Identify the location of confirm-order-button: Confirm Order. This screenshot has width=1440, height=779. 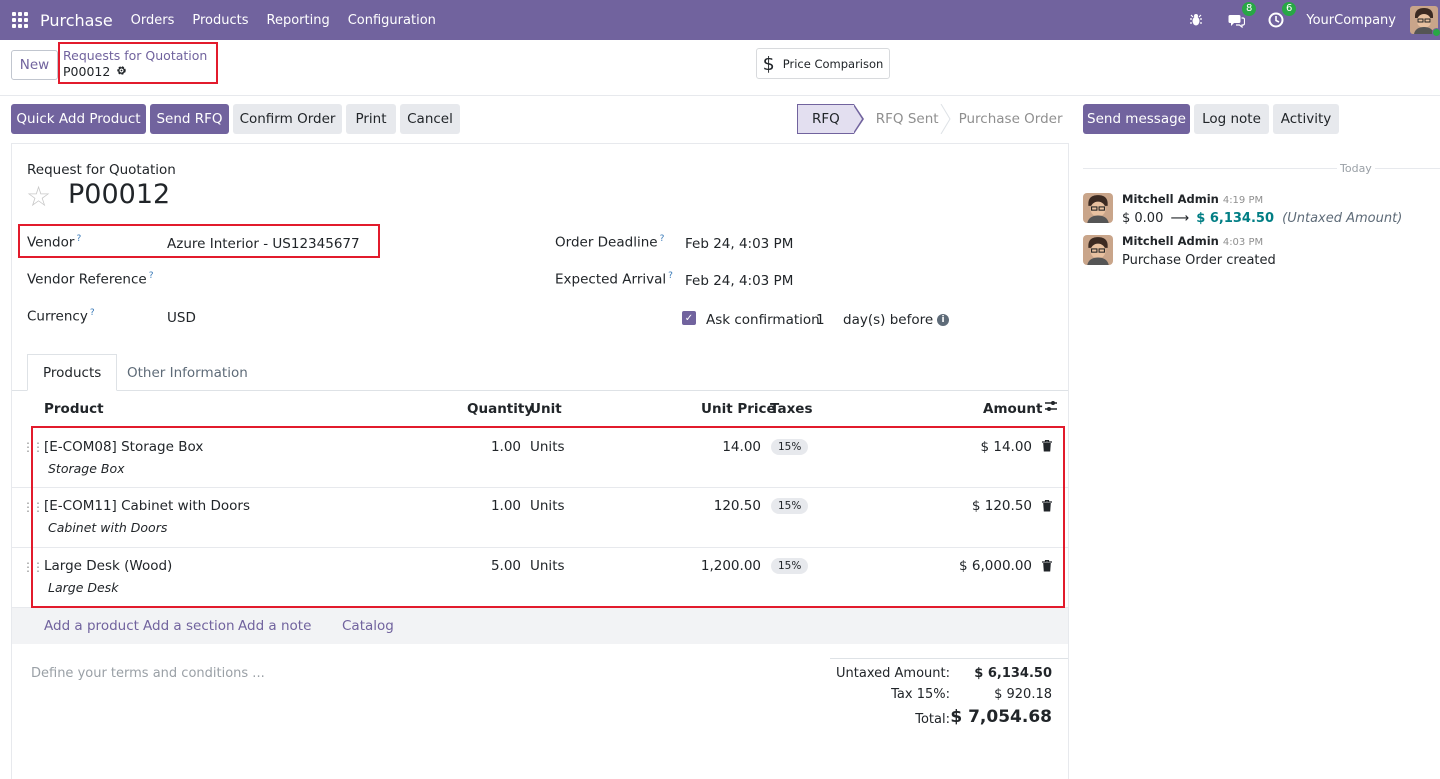
(287, 119).